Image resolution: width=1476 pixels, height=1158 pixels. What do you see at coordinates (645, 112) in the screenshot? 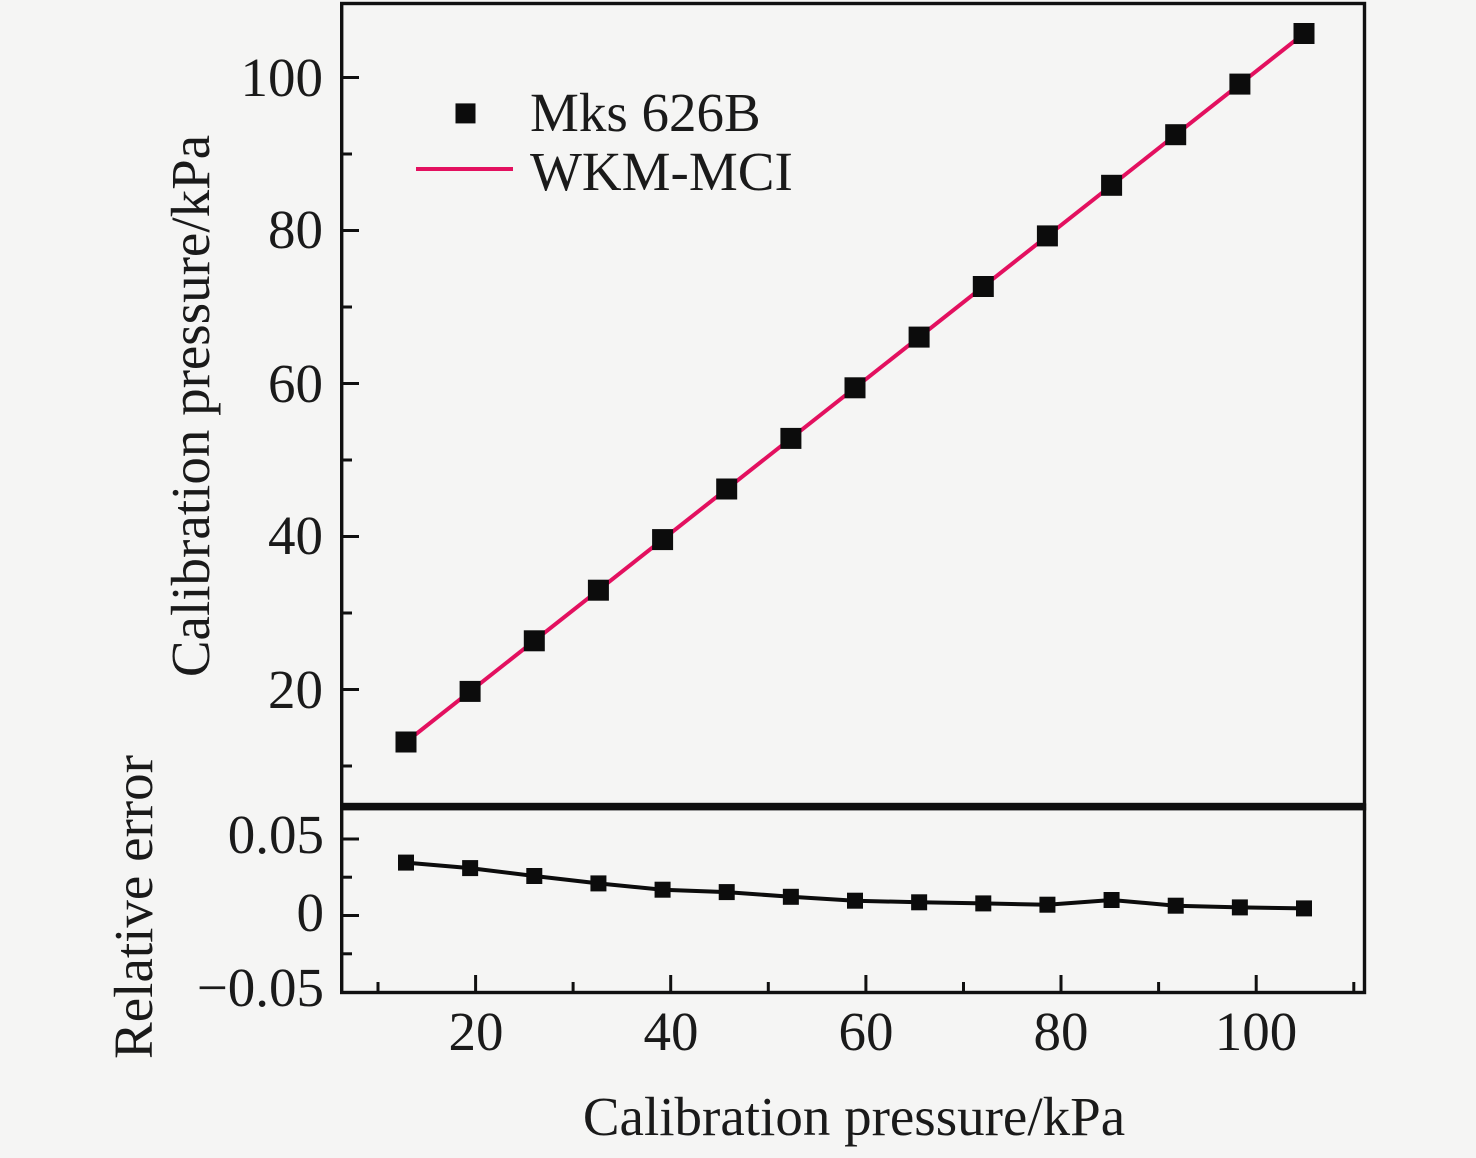
I see `svg-text: Mks 626B` at bounding box center [645, 112].